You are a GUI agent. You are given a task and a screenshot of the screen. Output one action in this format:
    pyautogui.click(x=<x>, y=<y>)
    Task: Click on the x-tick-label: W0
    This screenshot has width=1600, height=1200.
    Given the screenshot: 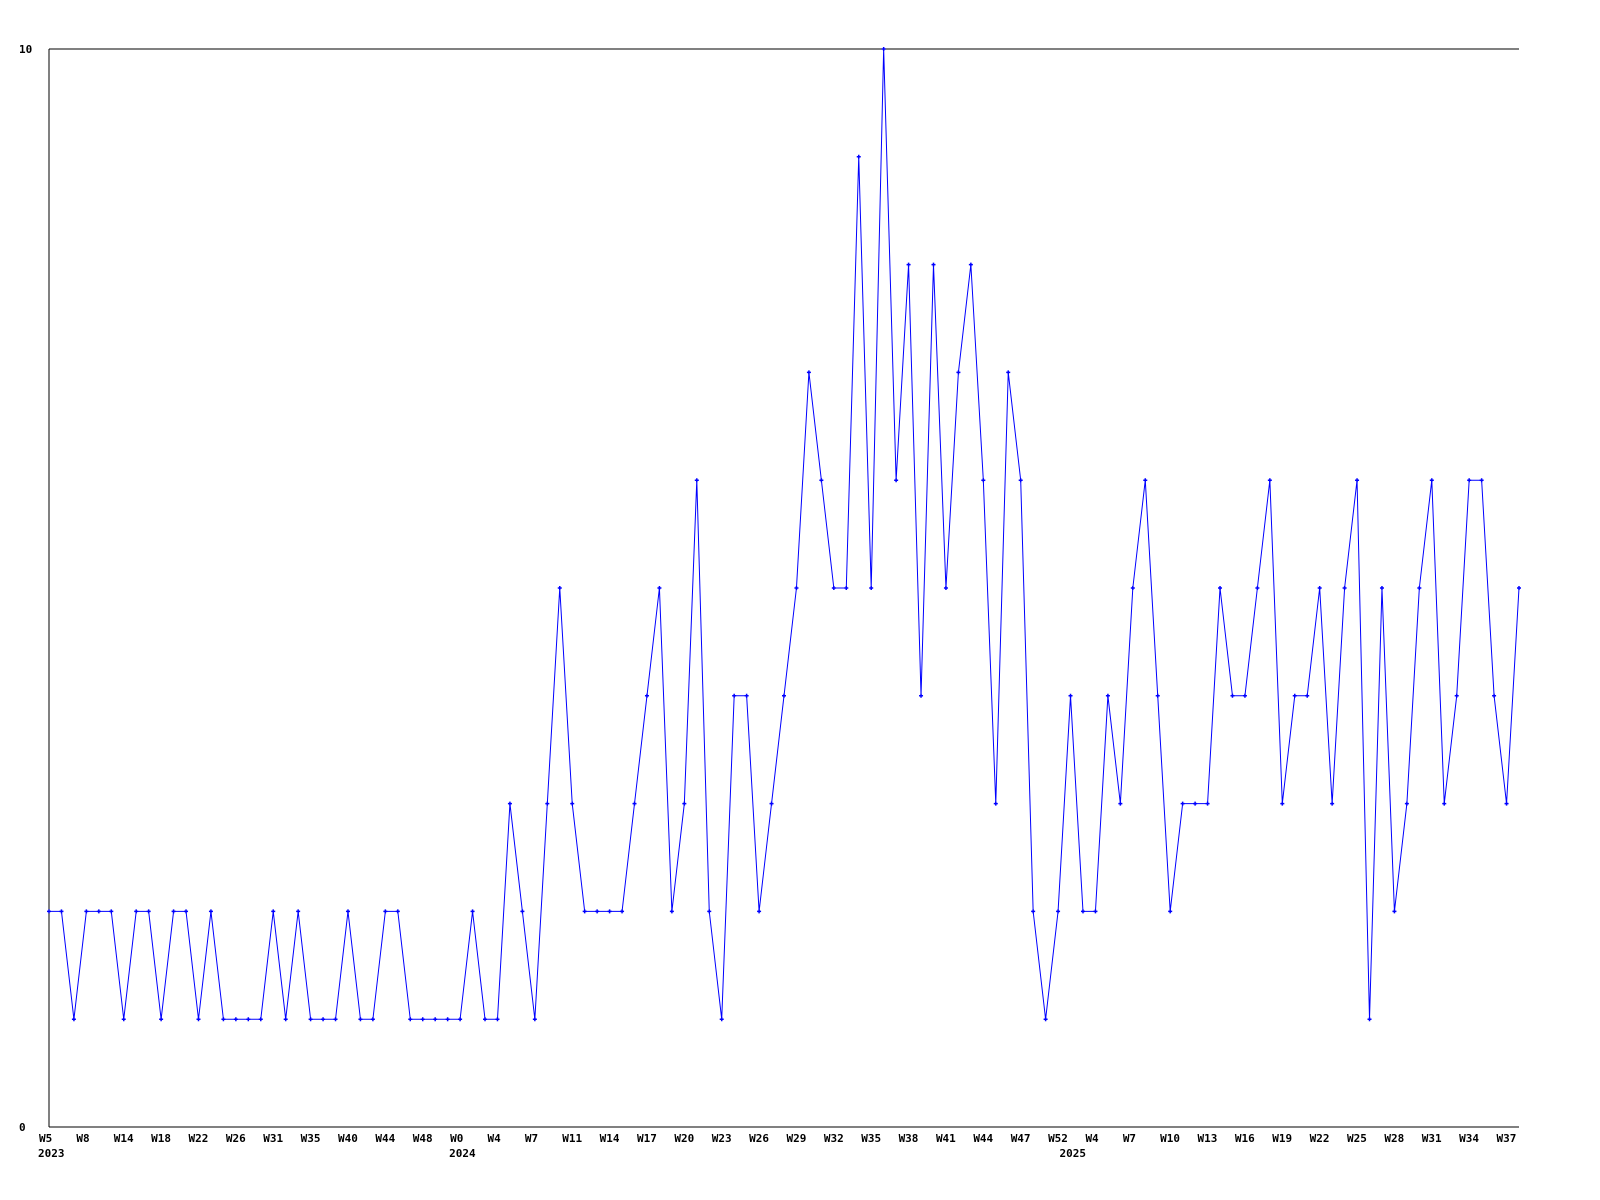 What is the action you would take?
    pyautogui.click(x=456, y=1138)
    